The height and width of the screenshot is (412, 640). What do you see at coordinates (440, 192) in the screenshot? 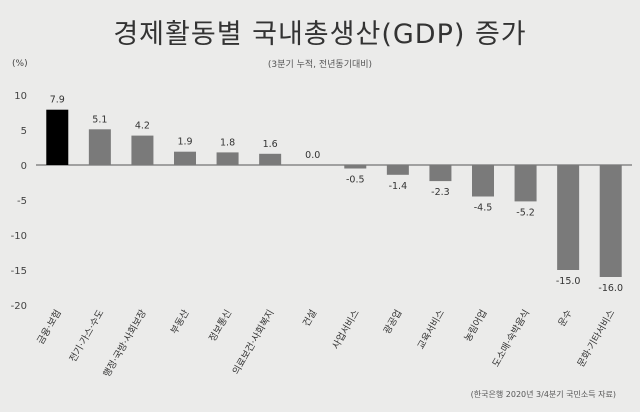
I see `data-label: -2.3` at bounding box center [440, 192].